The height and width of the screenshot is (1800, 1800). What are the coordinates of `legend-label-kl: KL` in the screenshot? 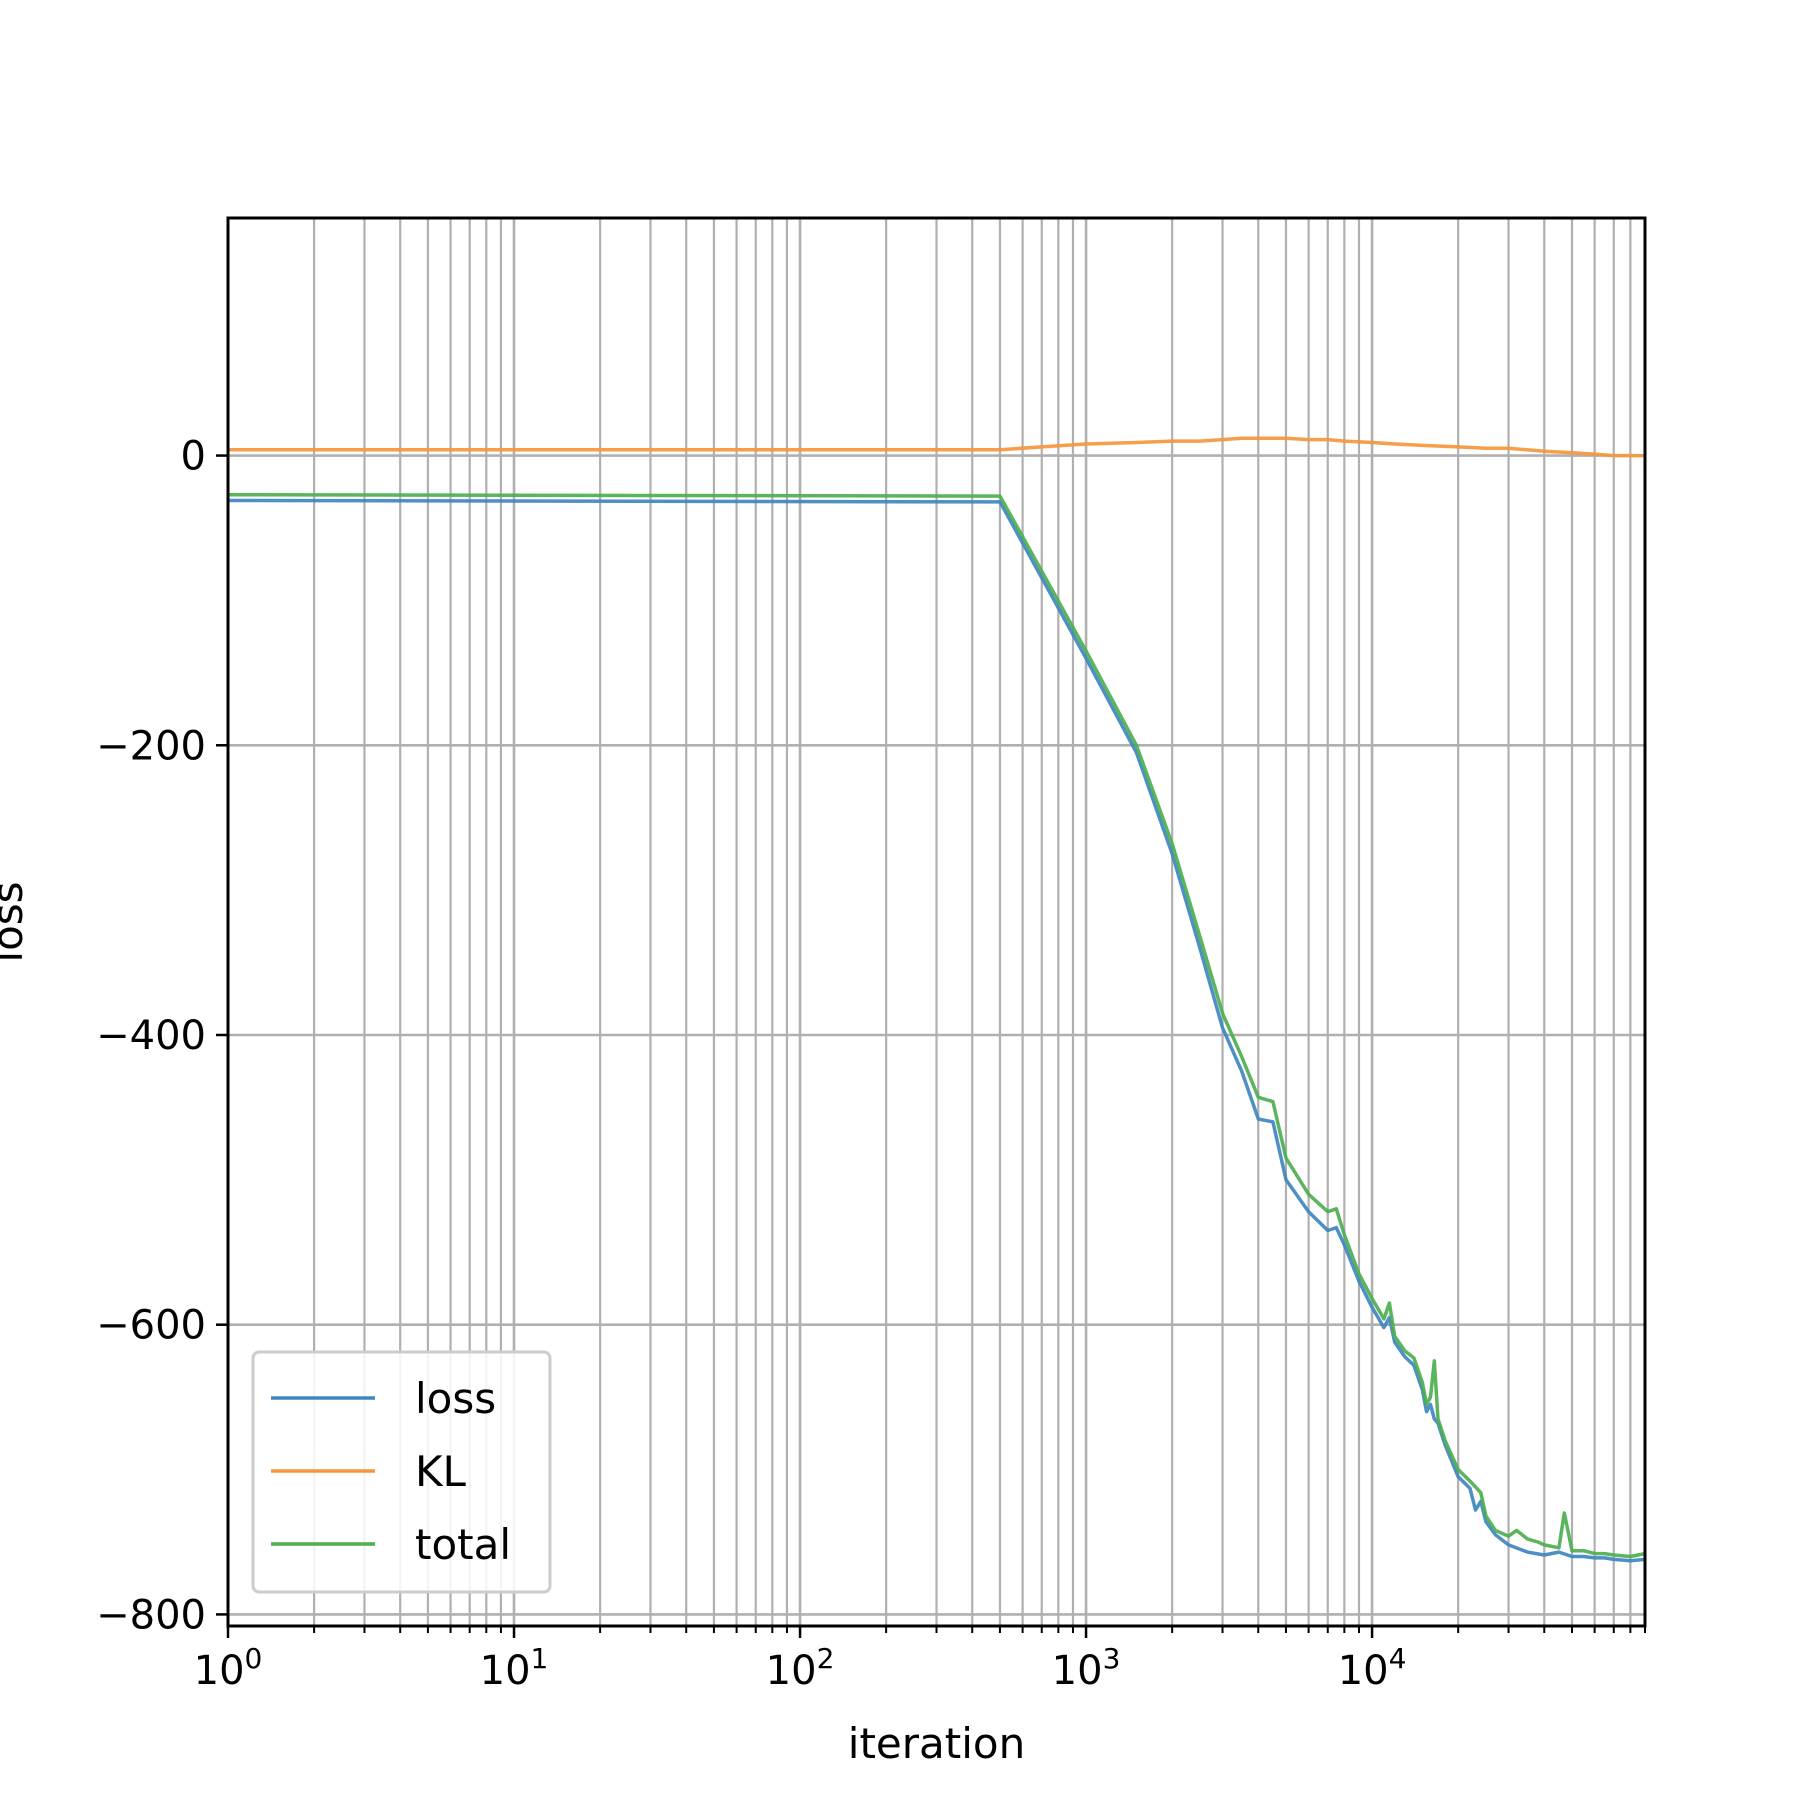 It's located at (441, 1471).